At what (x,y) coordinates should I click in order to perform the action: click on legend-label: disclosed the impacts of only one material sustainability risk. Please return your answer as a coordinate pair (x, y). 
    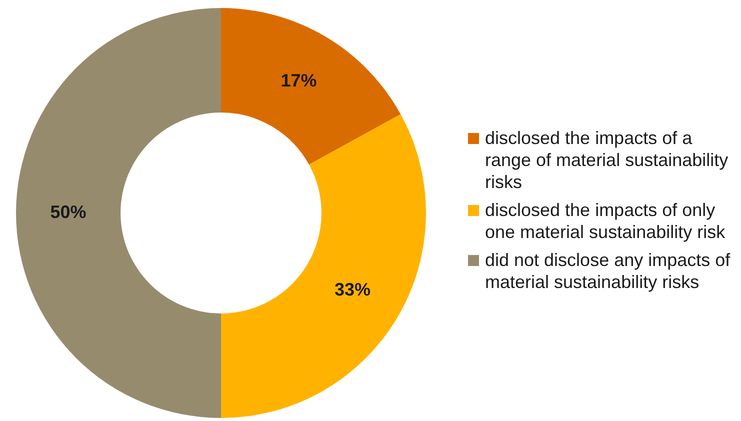
    Looking at the image, I should click on (605, 221).